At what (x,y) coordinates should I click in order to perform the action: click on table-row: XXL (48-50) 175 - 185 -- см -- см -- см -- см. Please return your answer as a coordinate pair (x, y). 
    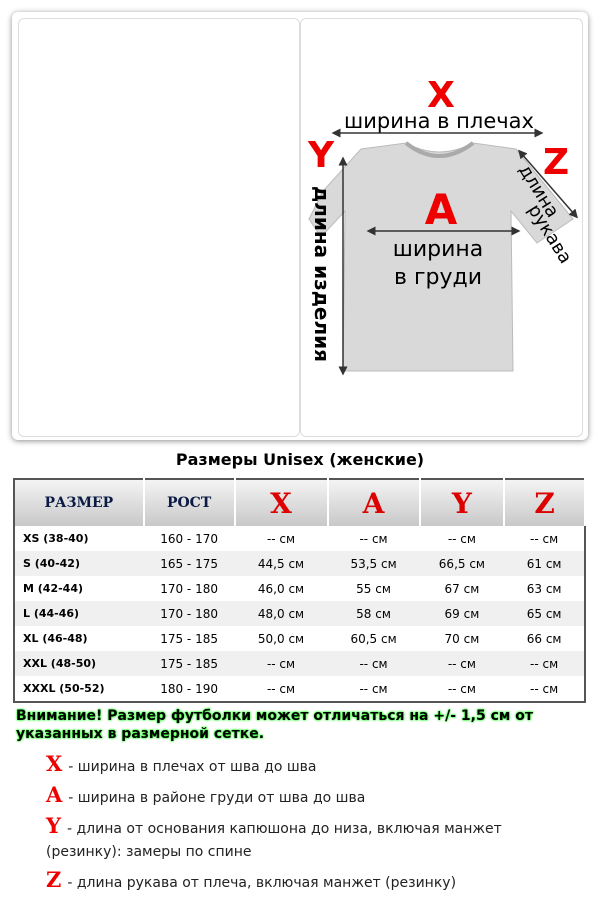
    Looking at the image, I should click on (299, 663).